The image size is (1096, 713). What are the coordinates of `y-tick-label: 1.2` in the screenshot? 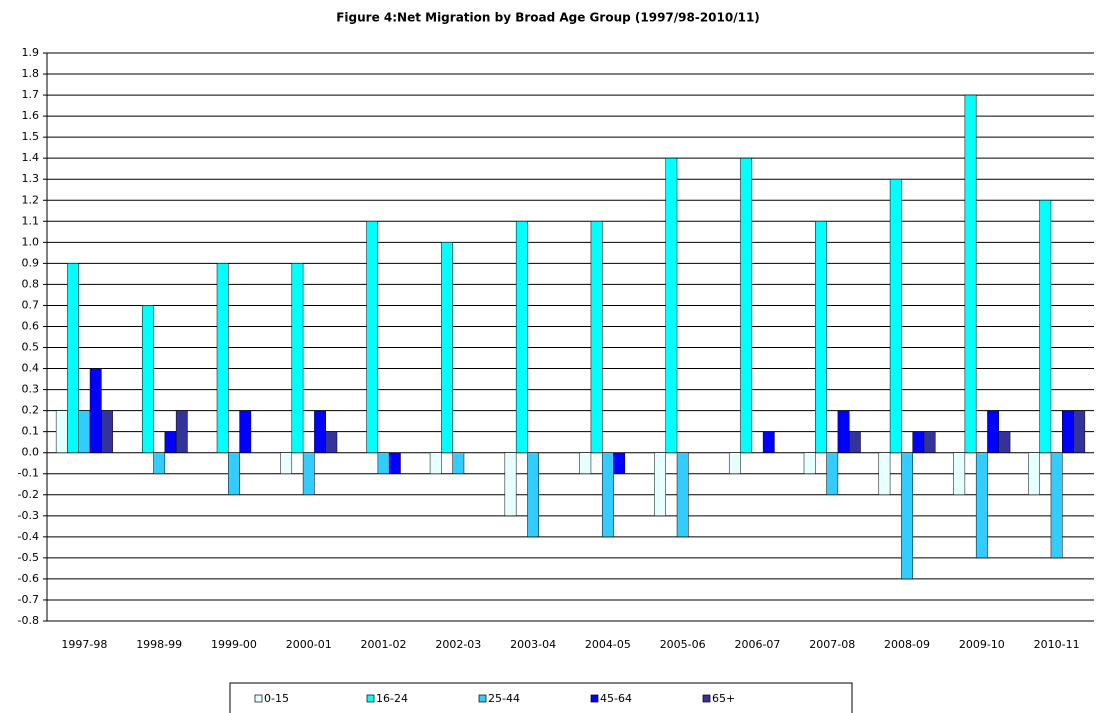 It's located at (31, 199).